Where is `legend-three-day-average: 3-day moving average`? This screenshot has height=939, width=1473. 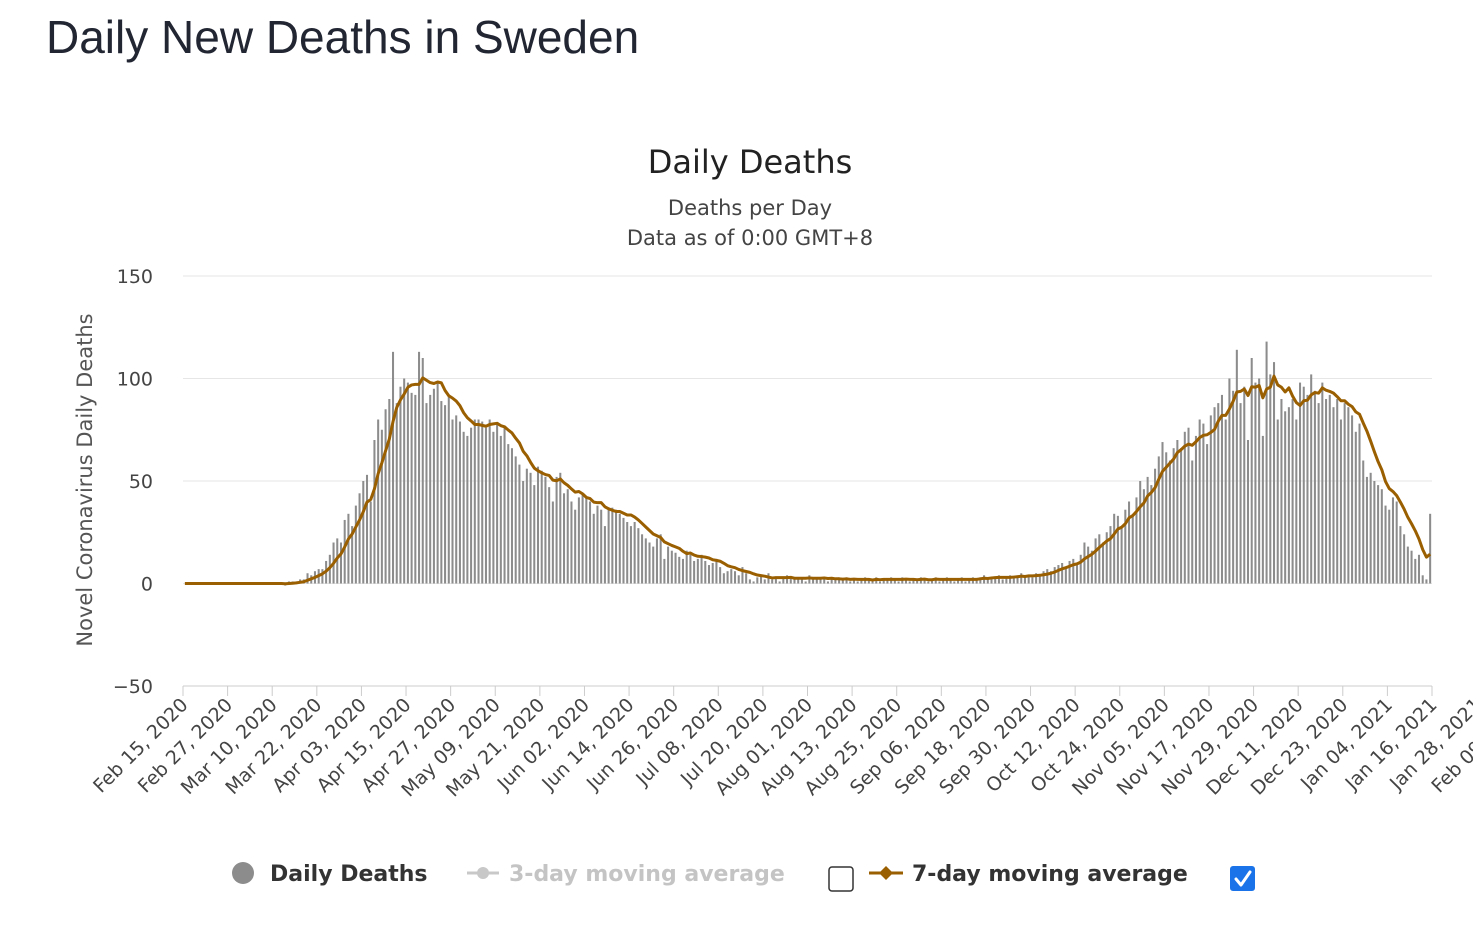 legend-three-day-average: 3-day moving average is located at coordinates (626, 874).